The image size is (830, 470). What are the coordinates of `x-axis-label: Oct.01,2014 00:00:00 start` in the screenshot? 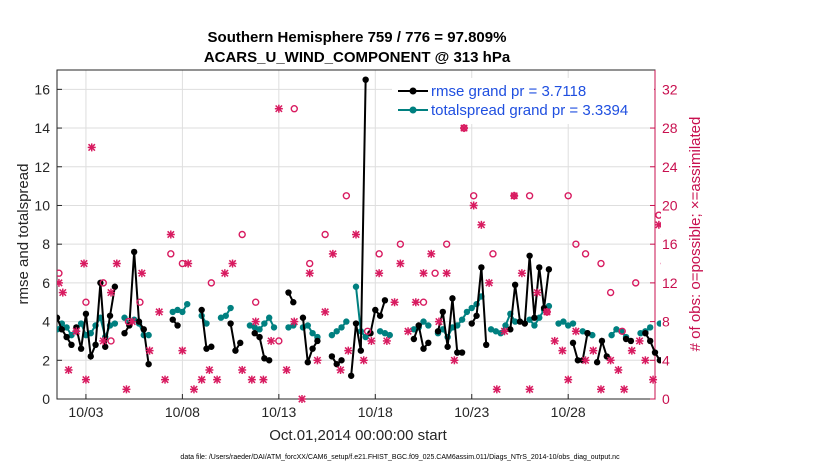 It's located at (358, 435).